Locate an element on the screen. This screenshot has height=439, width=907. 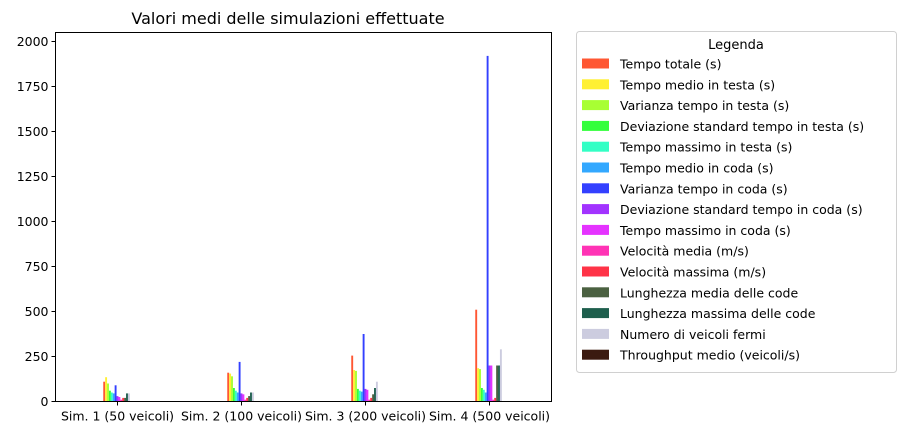
legend-label: Deviazione standard tempo in testa (s) is located at coordinates (742, 126).